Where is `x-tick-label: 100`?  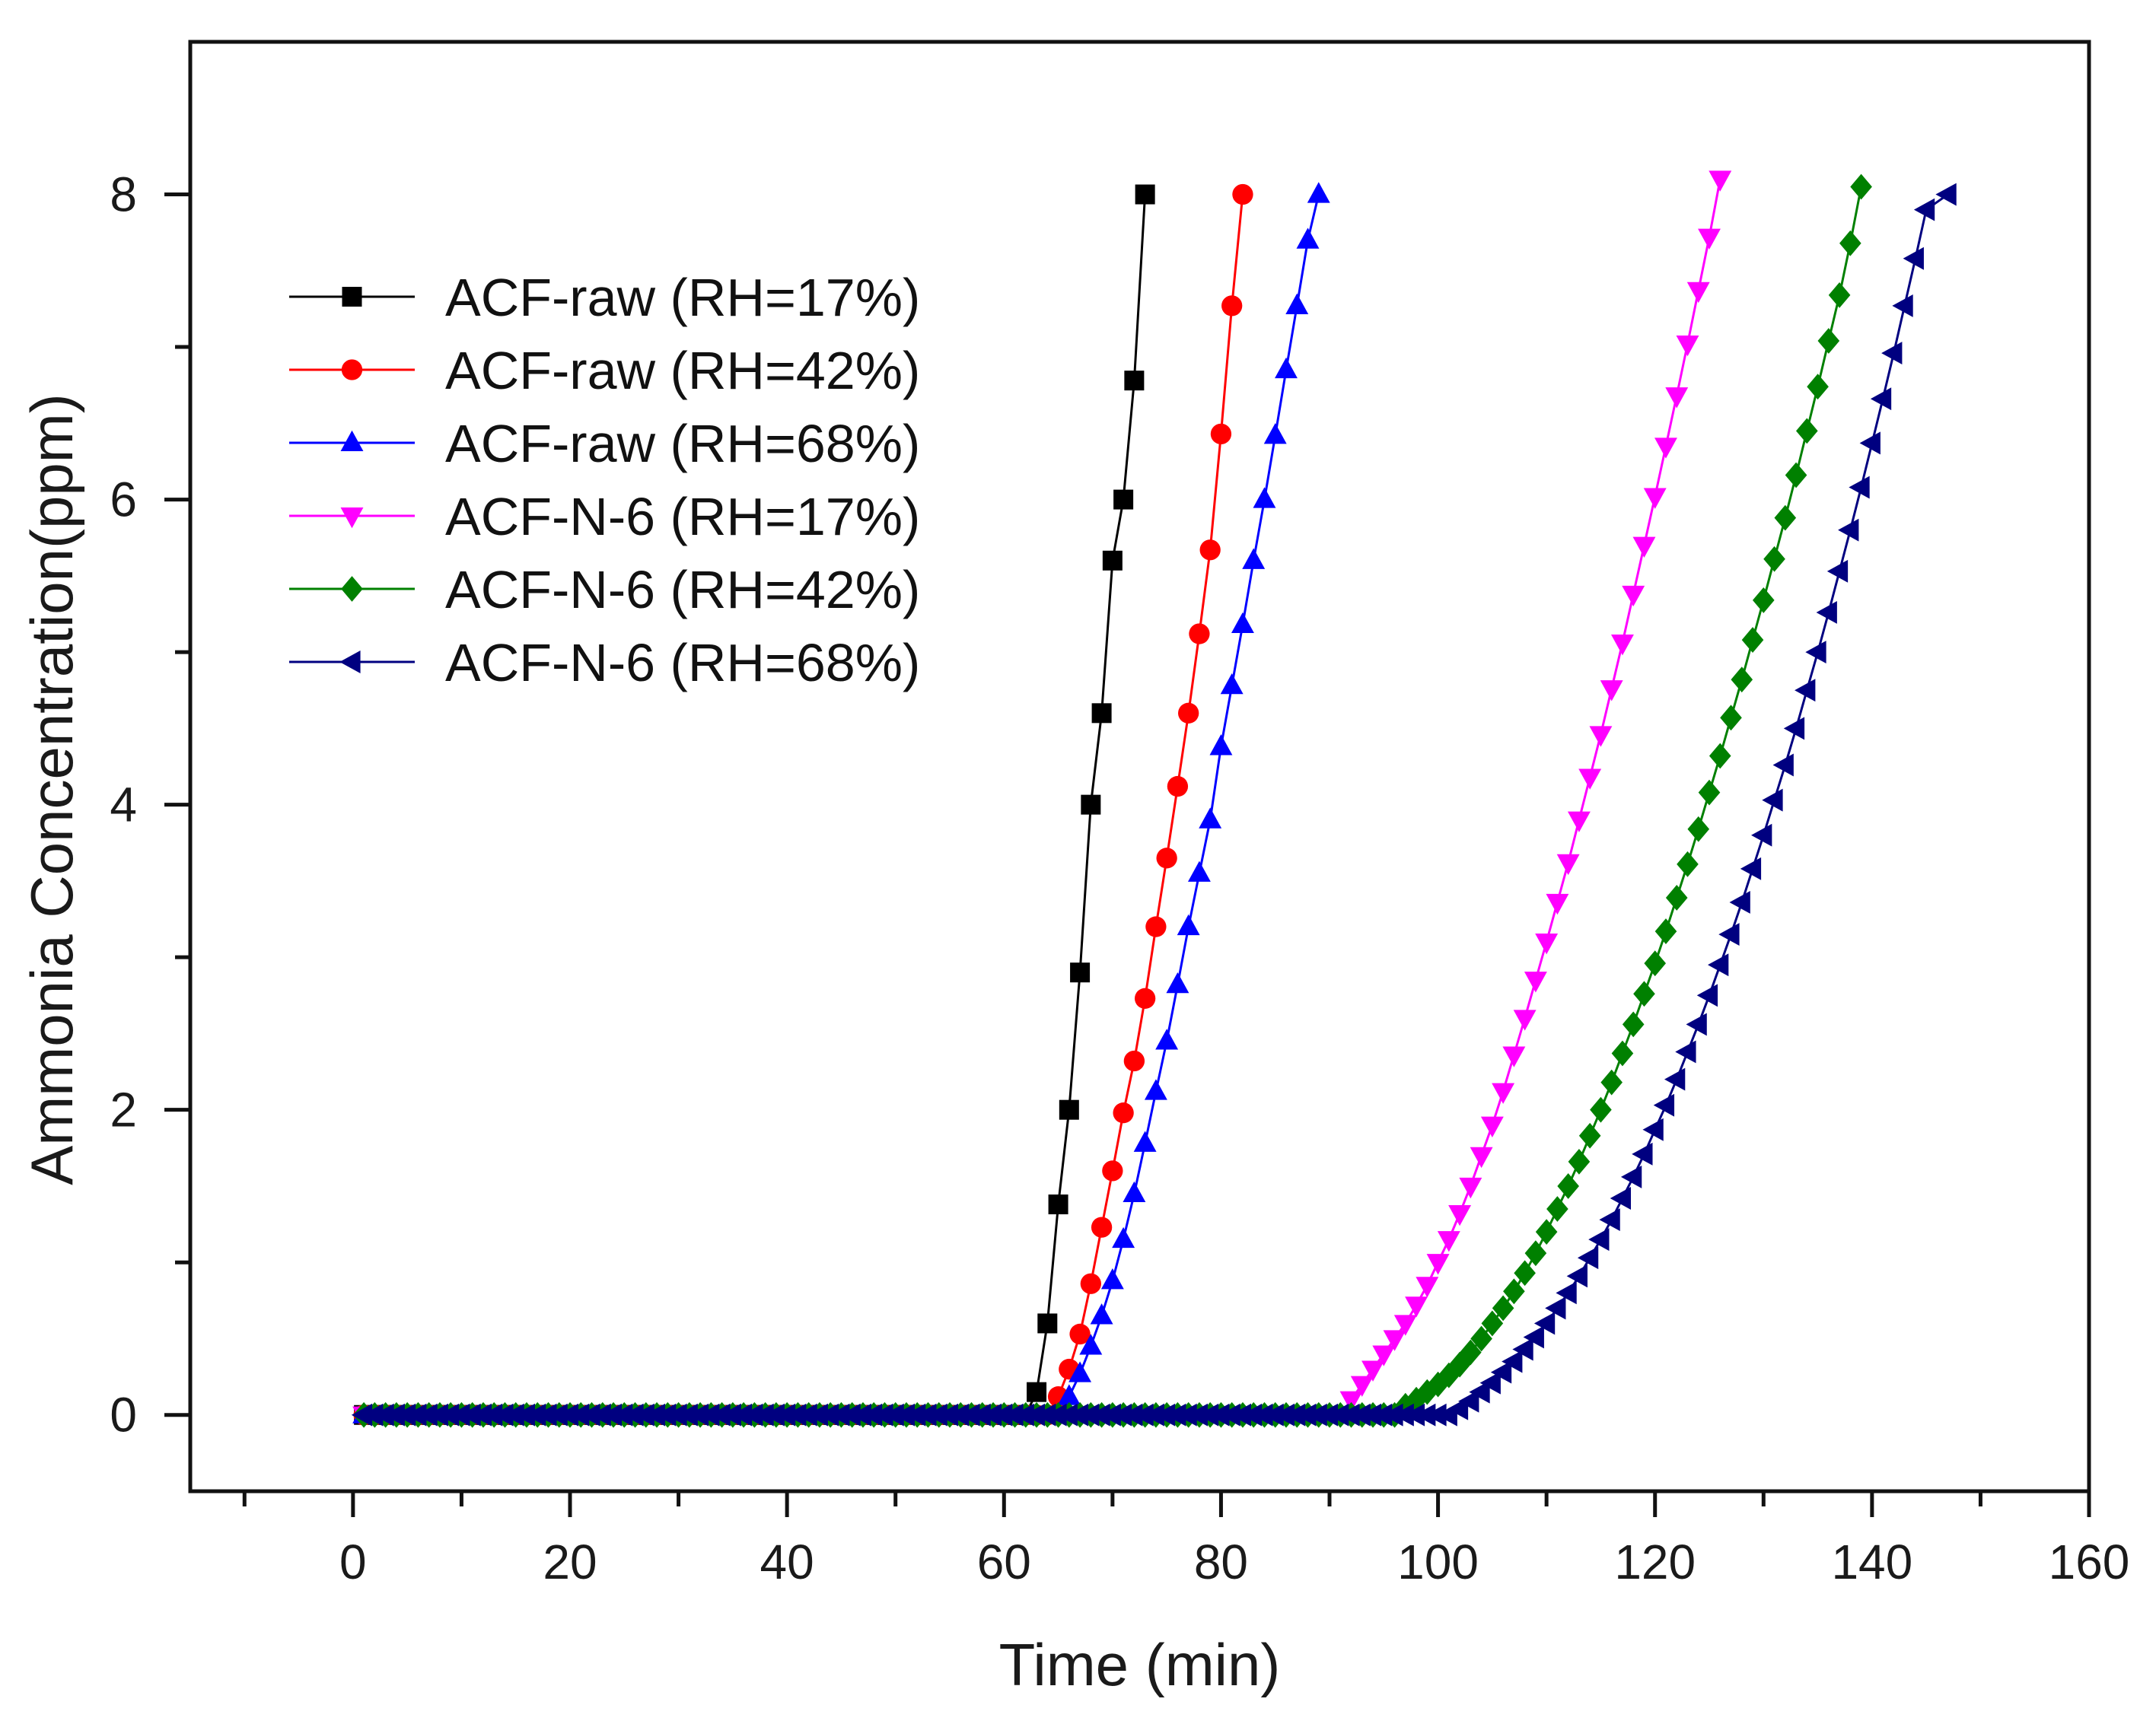
x-tick-label: 100 is located at coordinates (1438, 1562).